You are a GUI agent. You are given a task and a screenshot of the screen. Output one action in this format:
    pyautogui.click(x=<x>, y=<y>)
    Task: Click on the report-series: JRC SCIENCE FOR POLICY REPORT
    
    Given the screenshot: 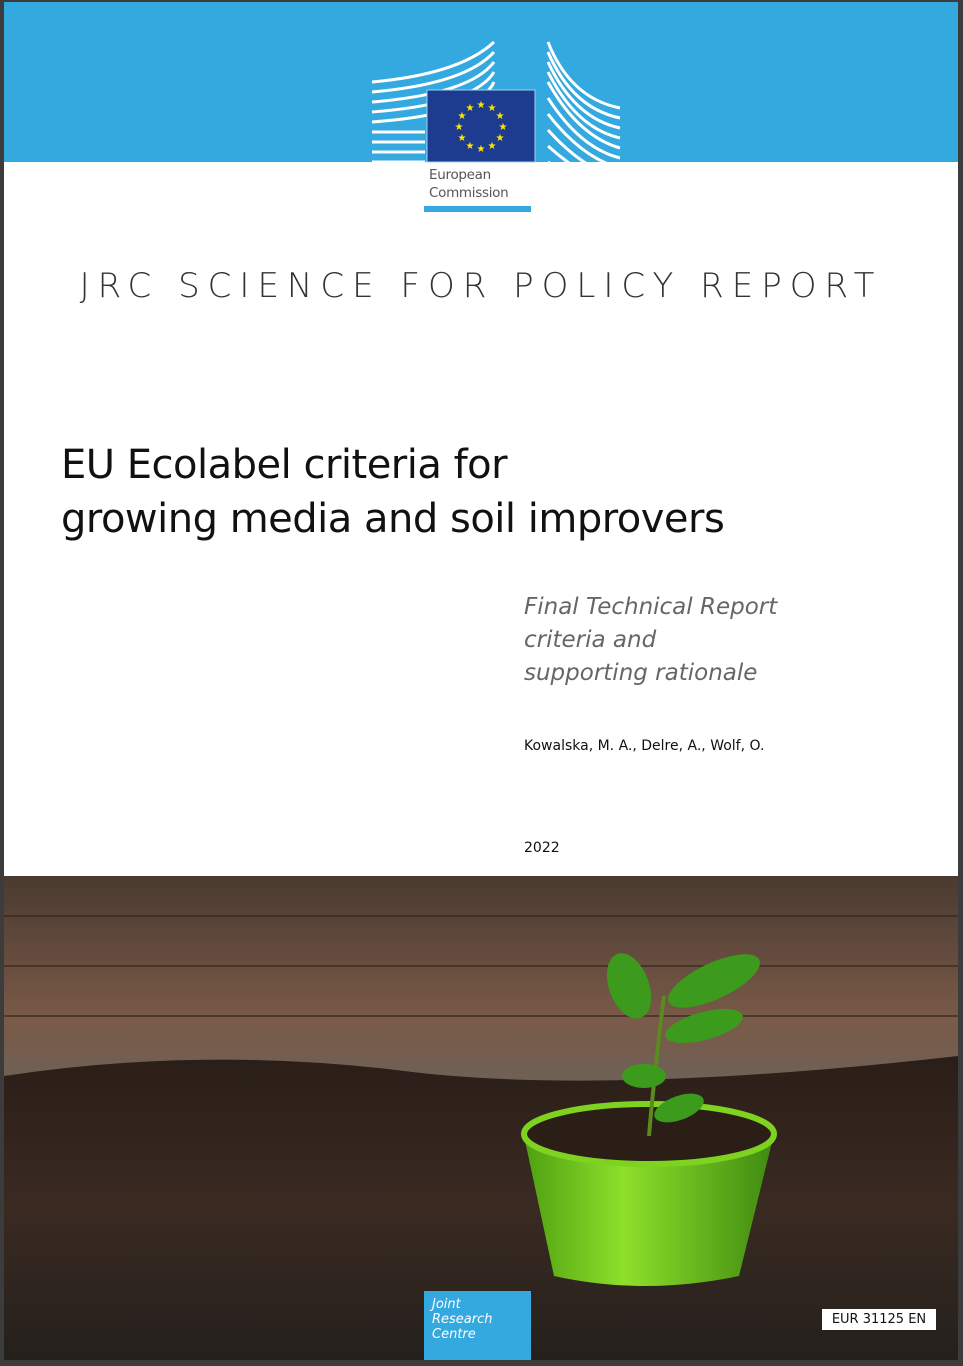 What is the action you would take?
    pyautogui.click(x=481, y=286)
    